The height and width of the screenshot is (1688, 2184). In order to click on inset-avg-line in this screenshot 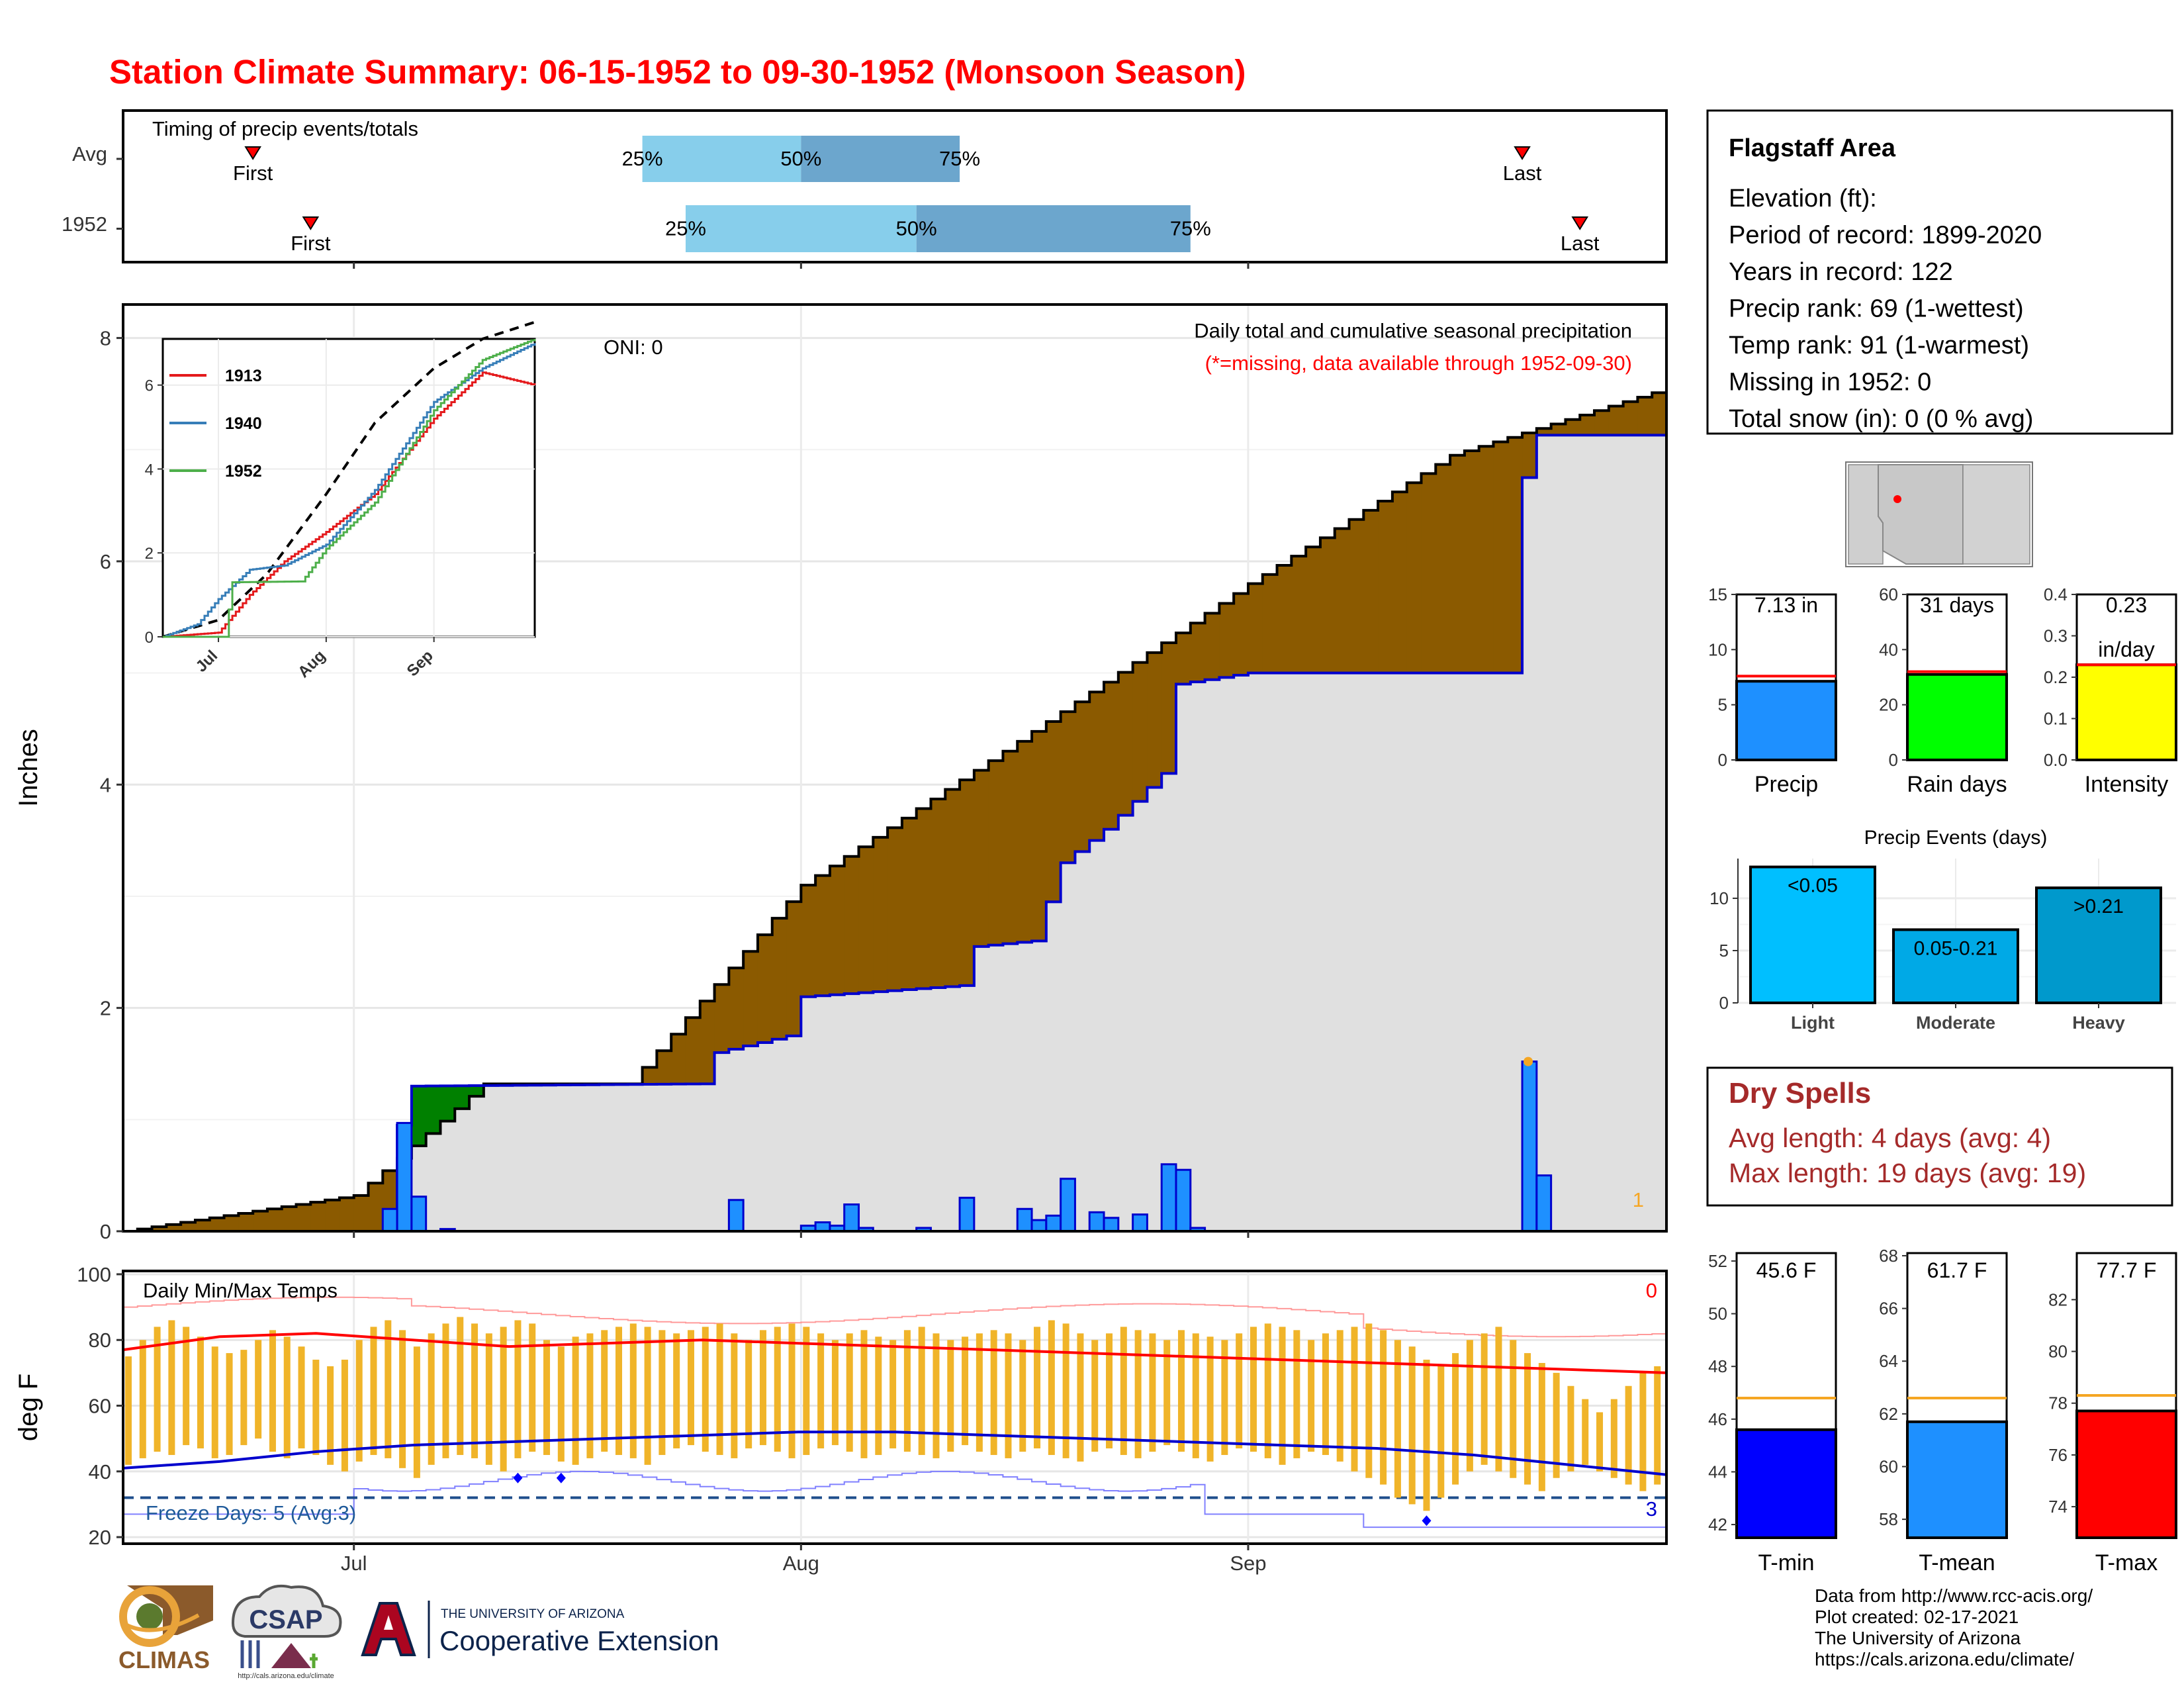, I will do `click(348, 479)`.